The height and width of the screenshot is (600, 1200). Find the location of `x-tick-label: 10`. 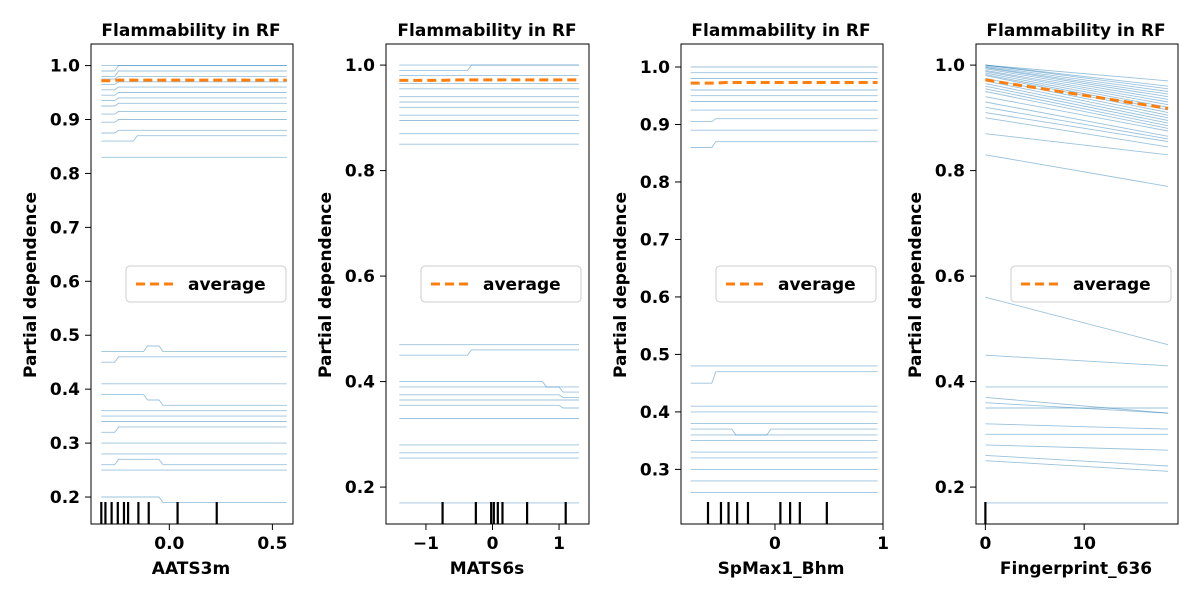

x-tick-label: 10 is located at coordinates (1084, 544).